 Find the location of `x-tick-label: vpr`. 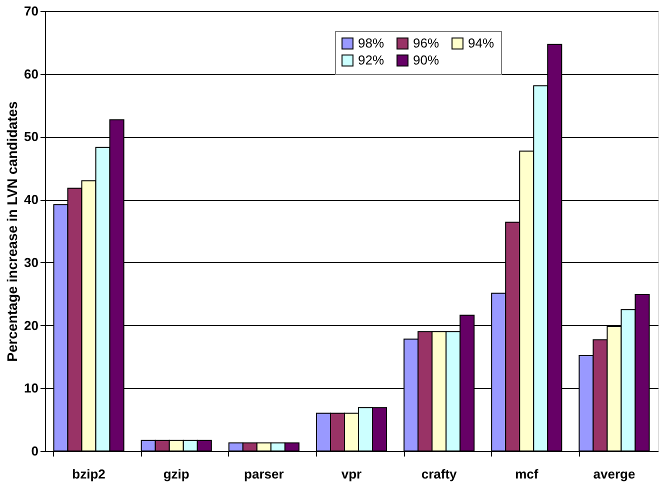

x-tick-label: vpr is located at coordinates (351, 474).